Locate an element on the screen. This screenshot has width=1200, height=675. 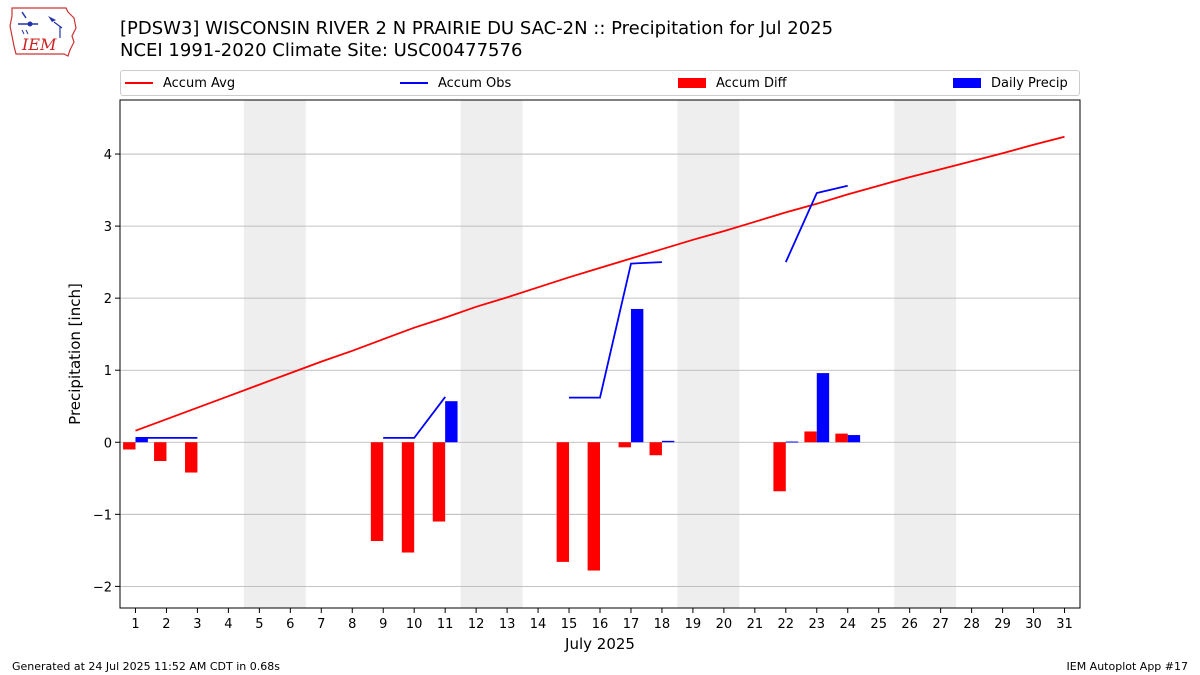
x-tick-label: 7 is located at coordinates (321, 624).